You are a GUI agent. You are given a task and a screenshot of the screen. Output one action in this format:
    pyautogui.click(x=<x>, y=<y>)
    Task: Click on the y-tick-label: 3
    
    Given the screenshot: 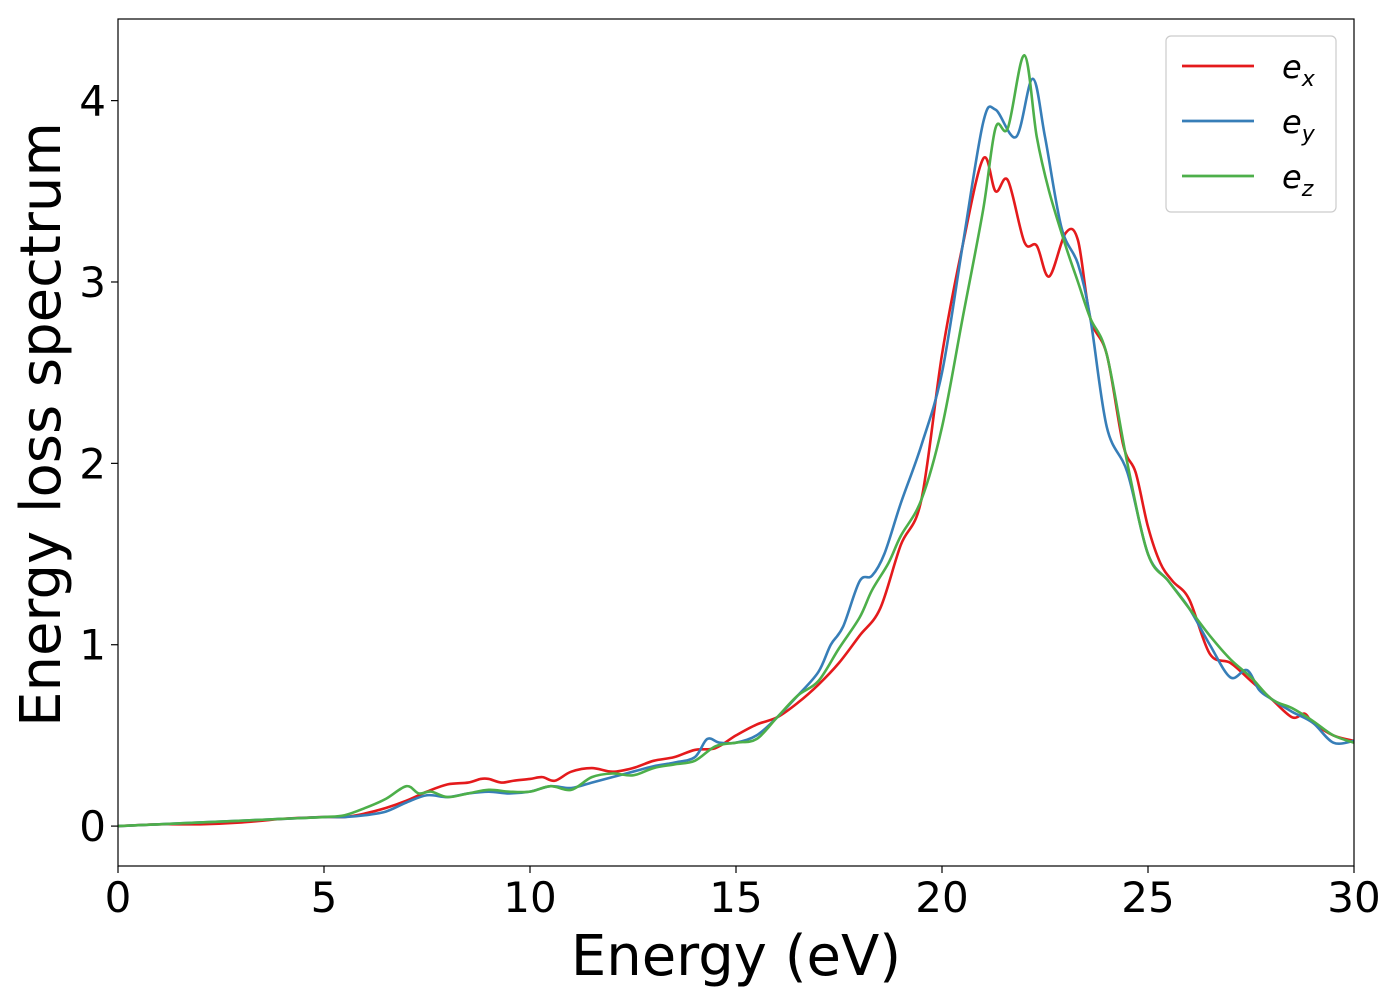 What is the action you would take?
    pyautogui.click(x=92, y=282)
    